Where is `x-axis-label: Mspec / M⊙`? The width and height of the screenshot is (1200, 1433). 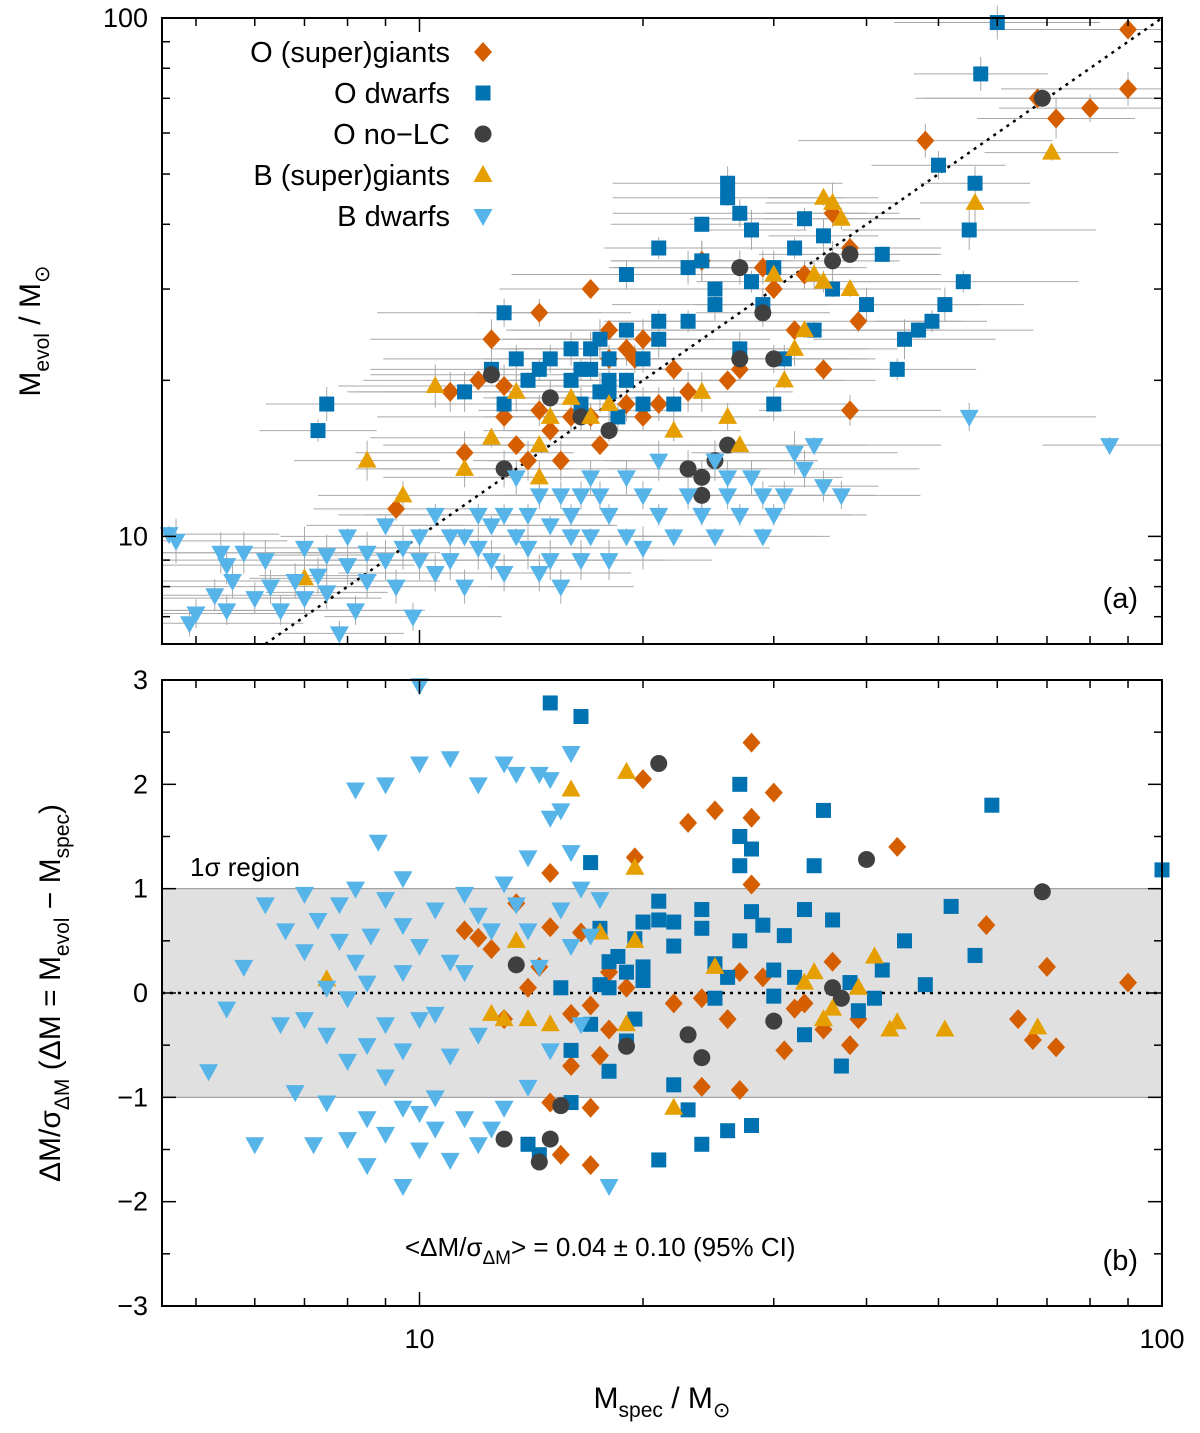
x-axis-label: Mspec / M⊙ is located at coordinates (662, 1402).